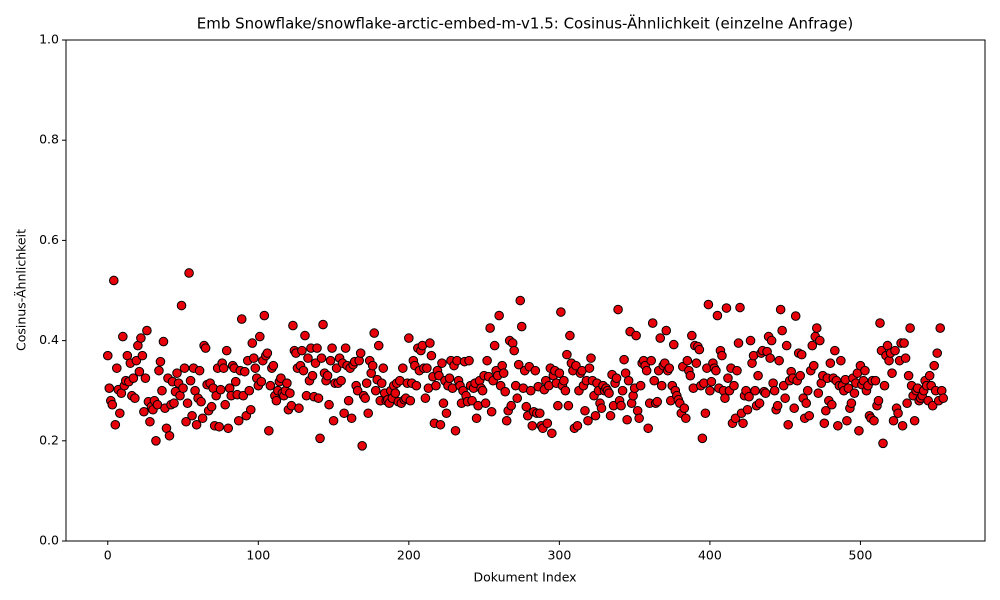 This screenshot has height=600, width=1000. Describe the element at coordinates (21, 290) in the screenshot. I see `y-axis-label: Cosinus-Ähnlichkeit` at that location.